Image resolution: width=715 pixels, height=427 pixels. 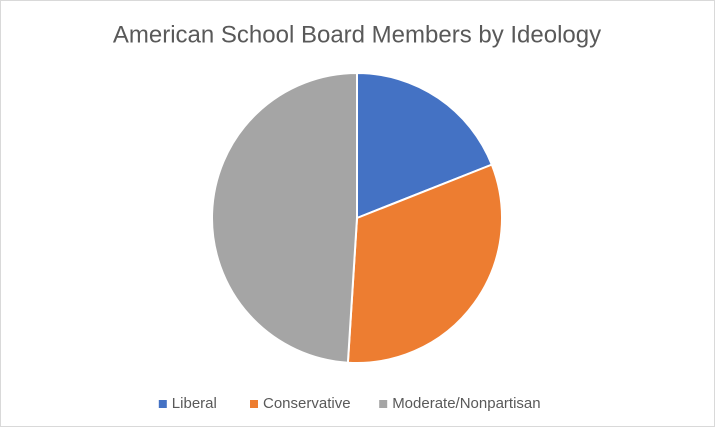 I want to click on legend-label: Liberal, so click(x=194, y=403).